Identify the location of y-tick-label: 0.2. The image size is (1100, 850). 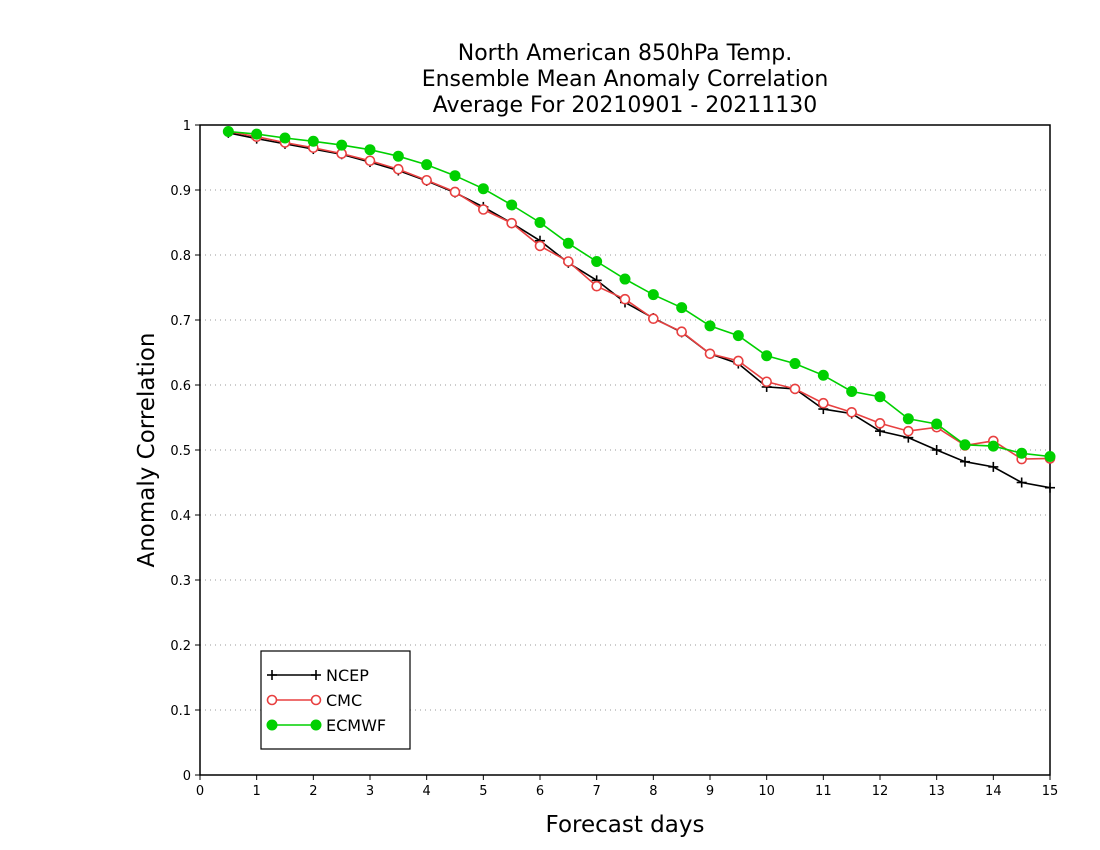
(180, 646).